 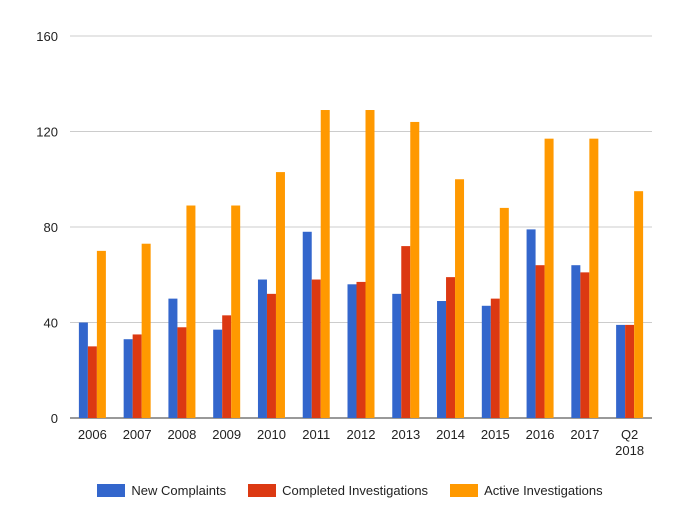 I want to click on legend-label-active-investigations: Active Investigations, so click(x=543, y=490).